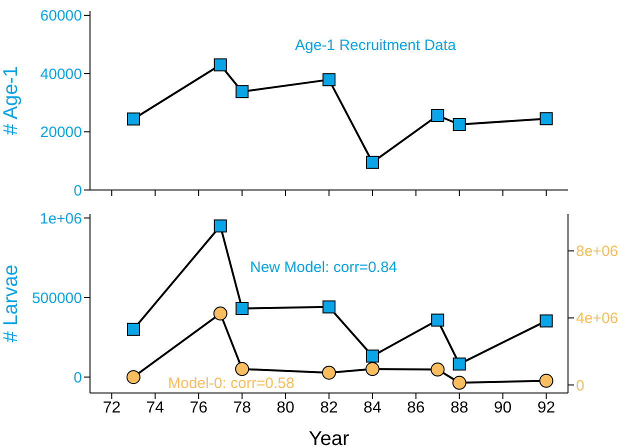 Image resolution: width=634 pixels, height=447 pixels. Describe the element at coordinates (231, 383) in the screenshot. I see `series-label: Model-0: corr=0.58` at that location.